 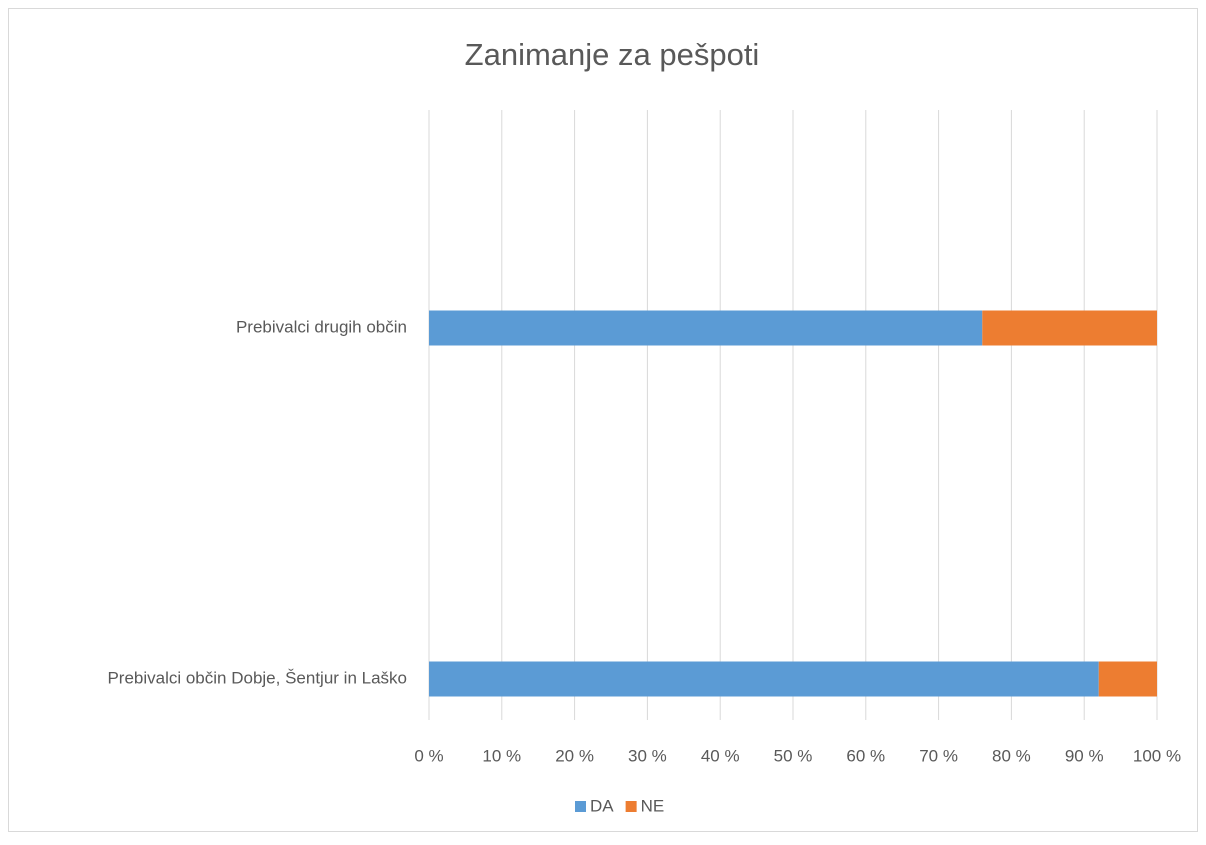 What do you see at coordinates (1011, 755) in the screenshot?
I see `x-tick-label: 80 %` at bounding box center [1011, 755].